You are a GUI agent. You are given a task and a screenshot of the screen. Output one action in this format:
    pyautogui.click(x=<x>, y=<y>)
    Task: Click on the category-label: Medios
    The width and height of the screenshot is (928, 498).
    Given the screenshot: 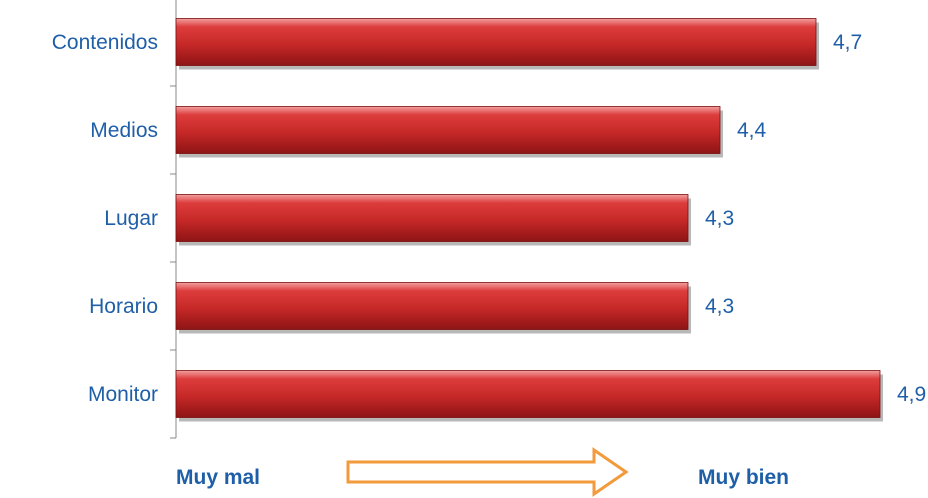 What is the action you would take?
    pyautogui.click(x=124, y=130)
    